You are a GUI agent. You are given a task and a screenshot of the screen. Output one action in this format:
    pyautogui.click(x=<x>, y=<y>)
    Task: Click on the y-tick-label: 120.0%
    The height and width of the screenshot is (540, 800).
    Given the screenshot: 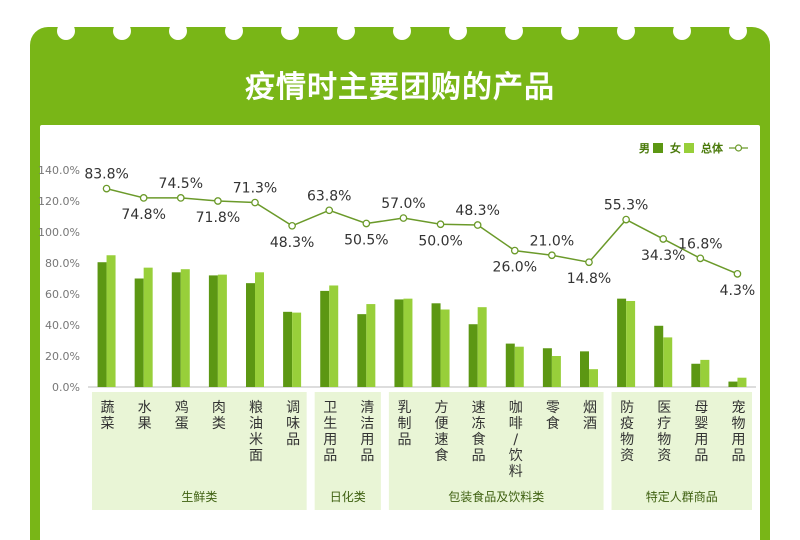 What is the action you would take?
    pyautogui.click(x=59, y=201)
    